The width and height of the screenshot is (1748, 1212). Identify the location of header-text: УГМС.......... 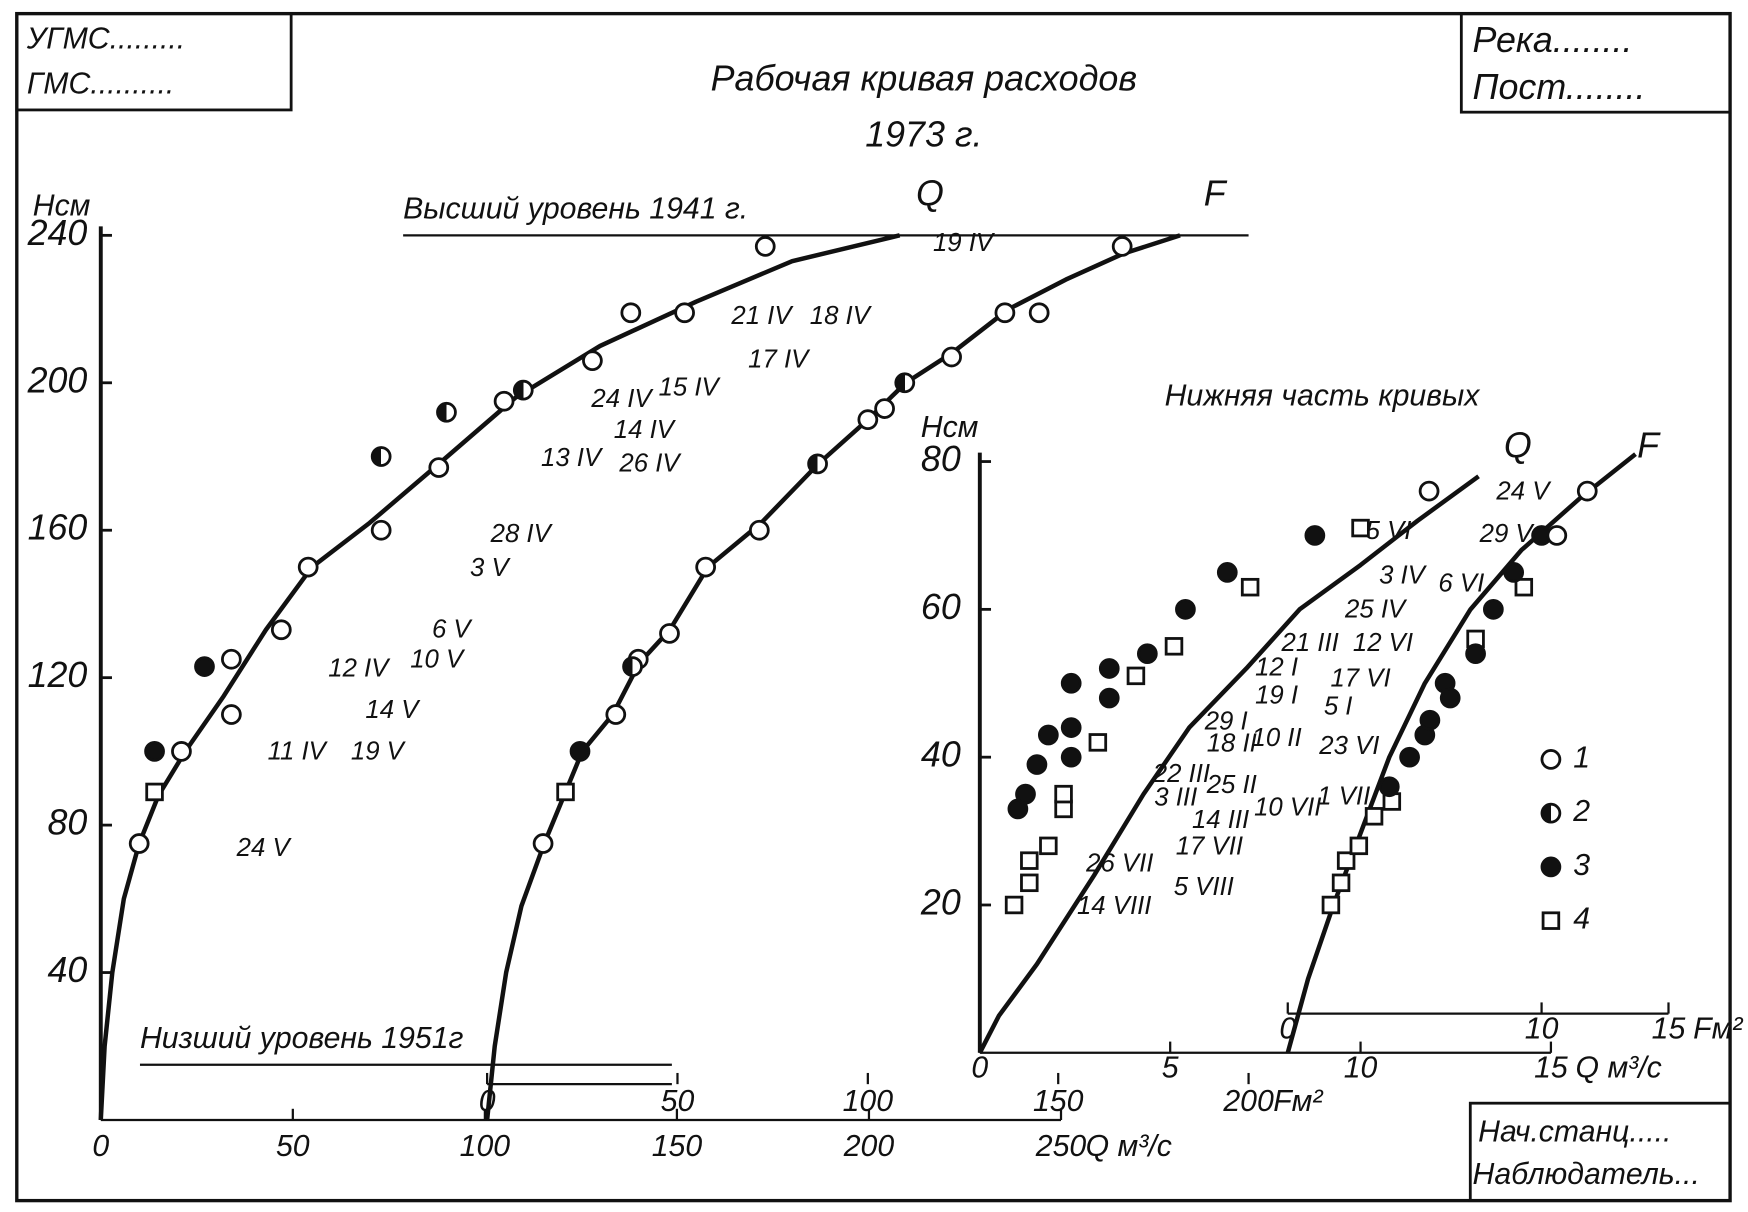
(105, 38).